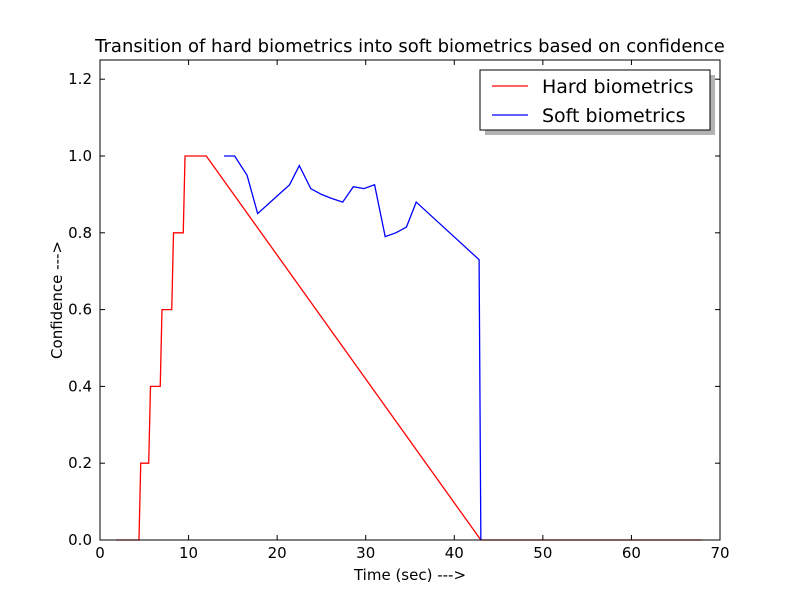 The height and width of the screenshot is (600, 800). Describe the element at coordinates (57, 300) in the screenshot. I see `y-axis-label: Confidence --->` at that location.